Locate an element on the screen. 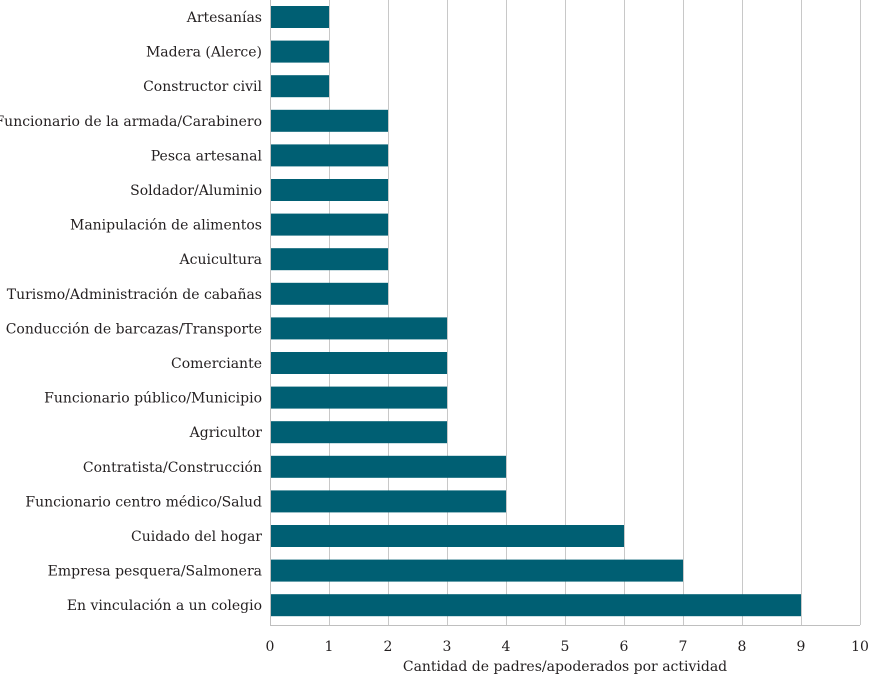  category-label: Funcionario de la armada/Carabinero is located at coordinates (131, 122).